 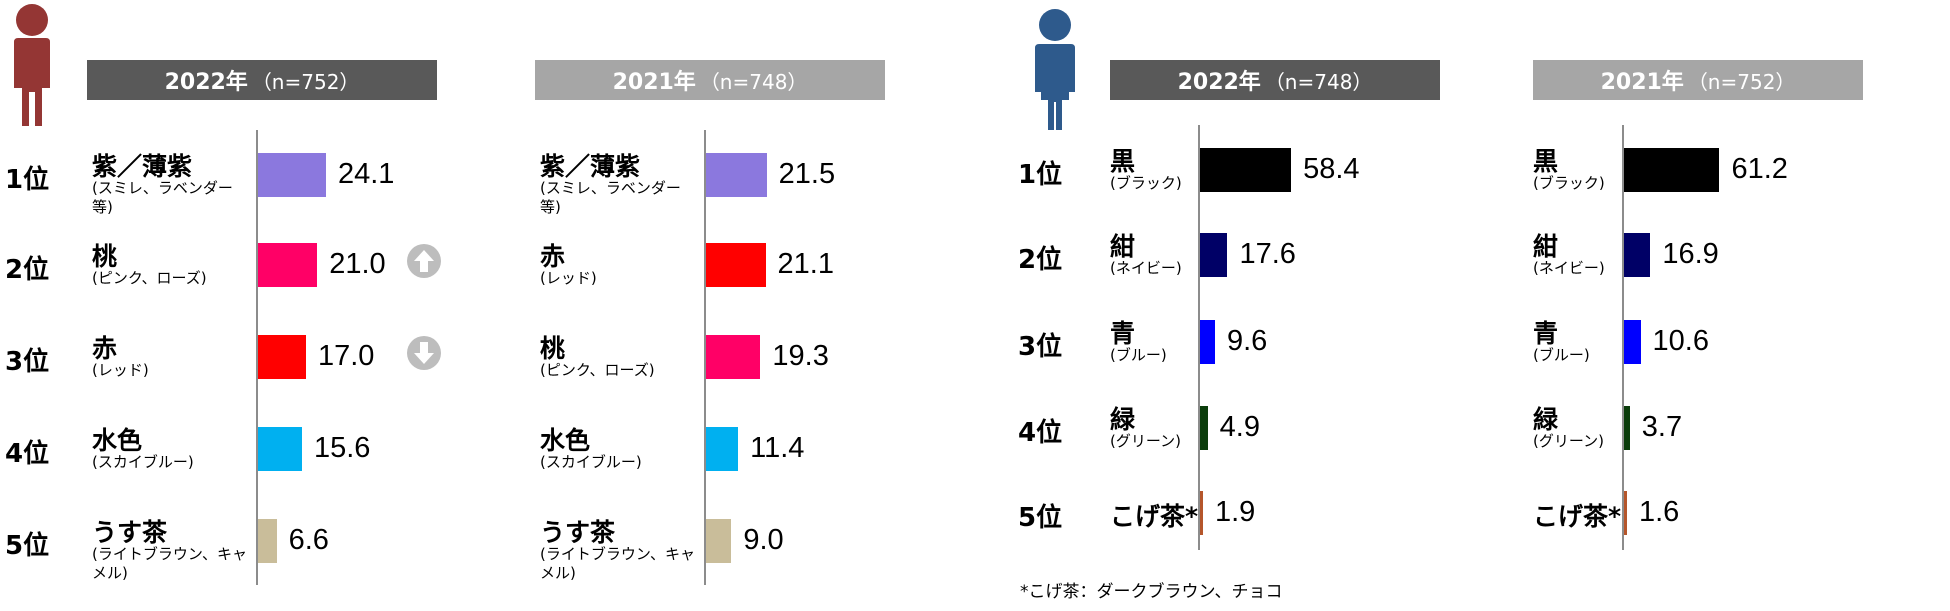 What do you see at coordinates (1055, 69) in the screenshot?
I see `male-person-icon` at bounding box center [1055, 69].